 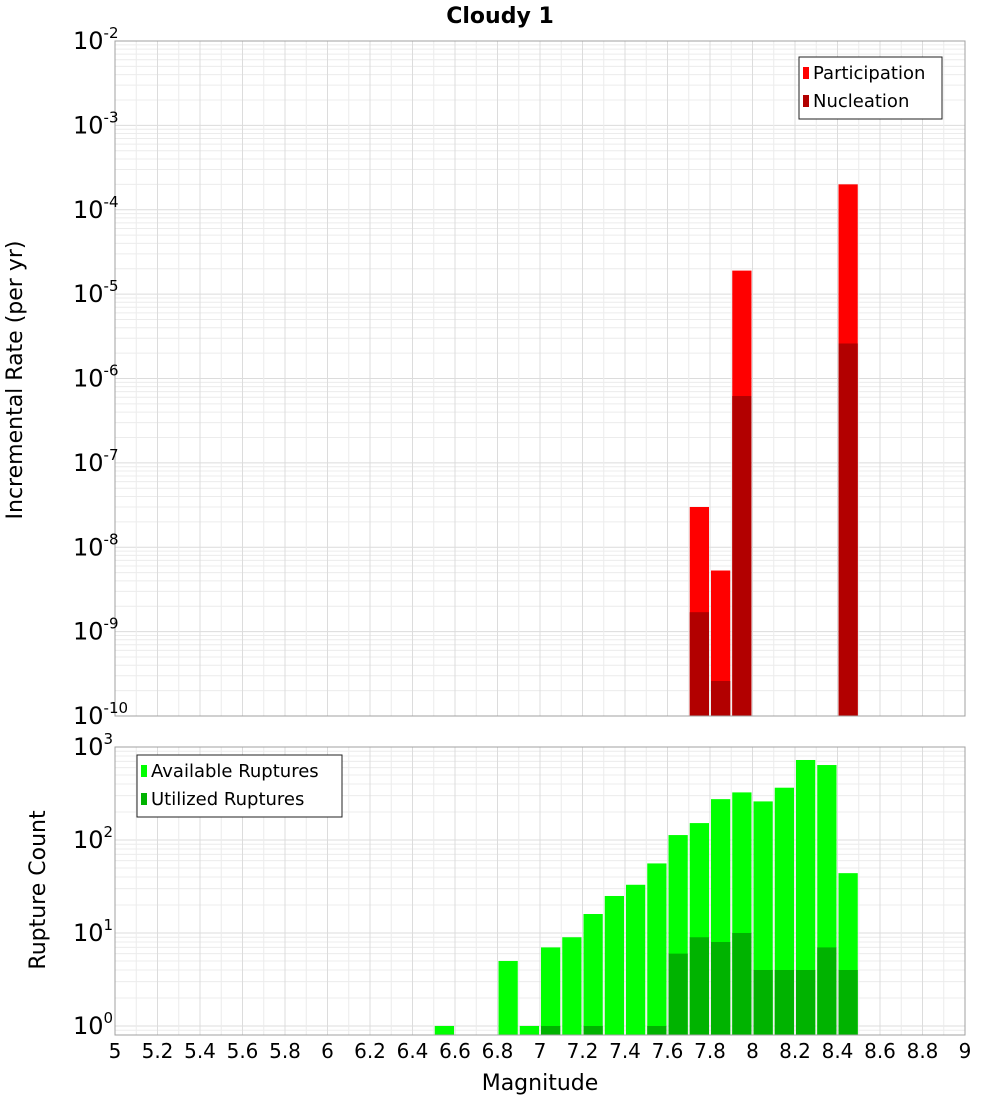 I want to click on x-tick-label: 6.8, so click(x=498, y=1051).